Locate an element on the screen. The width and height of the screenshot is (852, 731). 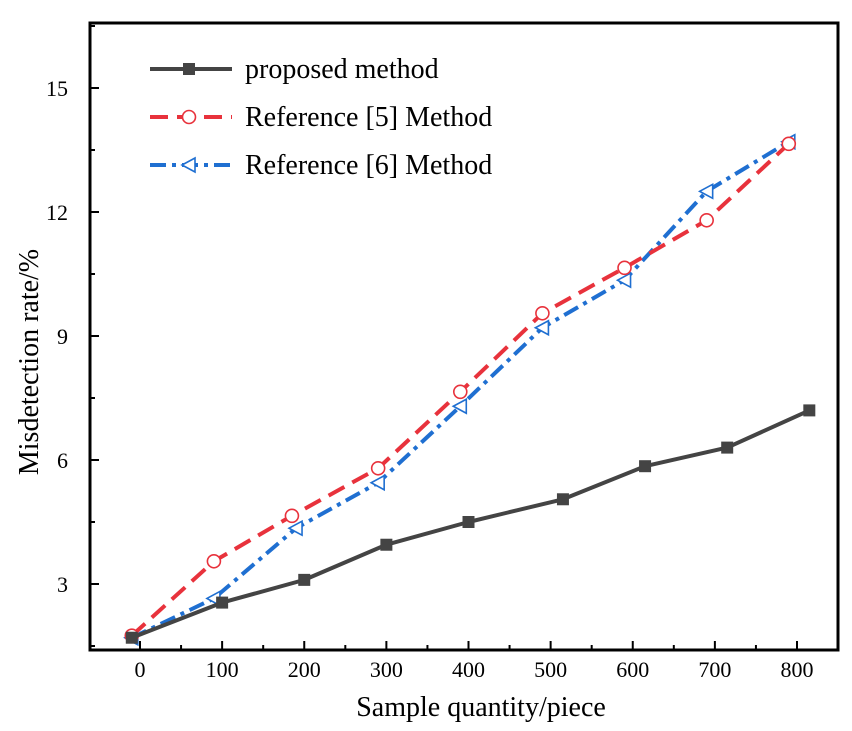
x-tick-label: 0 is located at coordinates (140, 669).